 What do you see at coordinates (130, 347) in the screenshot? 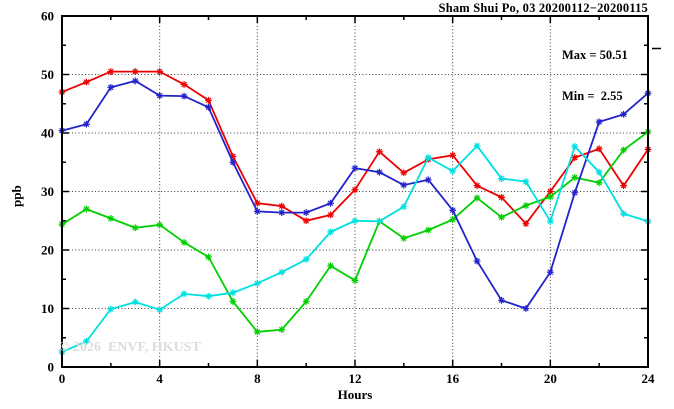
I see `watermark: © 2026 ENVF, HKUST` at bounding box center [130, 347].